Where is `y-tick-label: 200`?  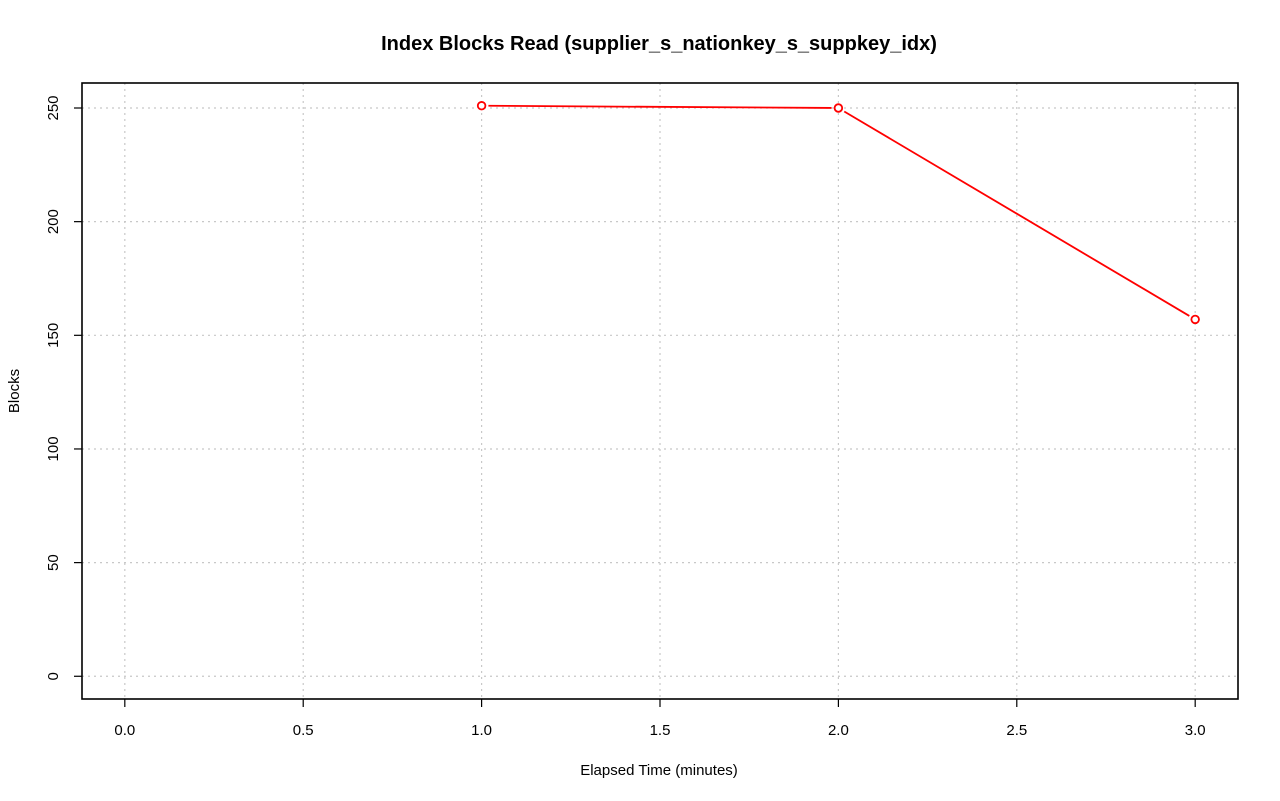 y-tick-label: 200 is located at coordinates (53, 221).